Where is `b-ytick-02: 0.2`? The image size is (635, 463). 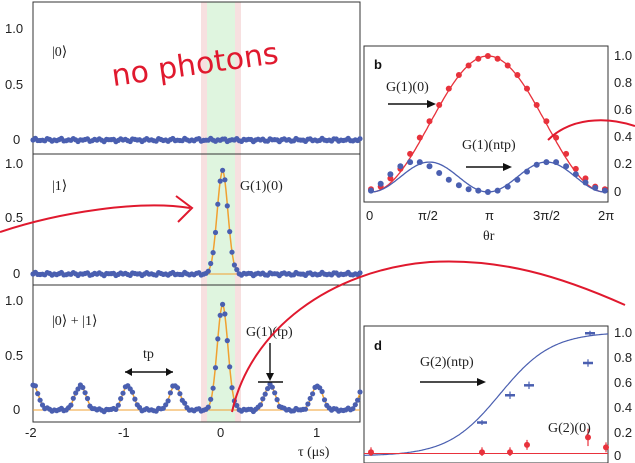
b-ytick-02: 0.2 is located at coordinates (623, 163).